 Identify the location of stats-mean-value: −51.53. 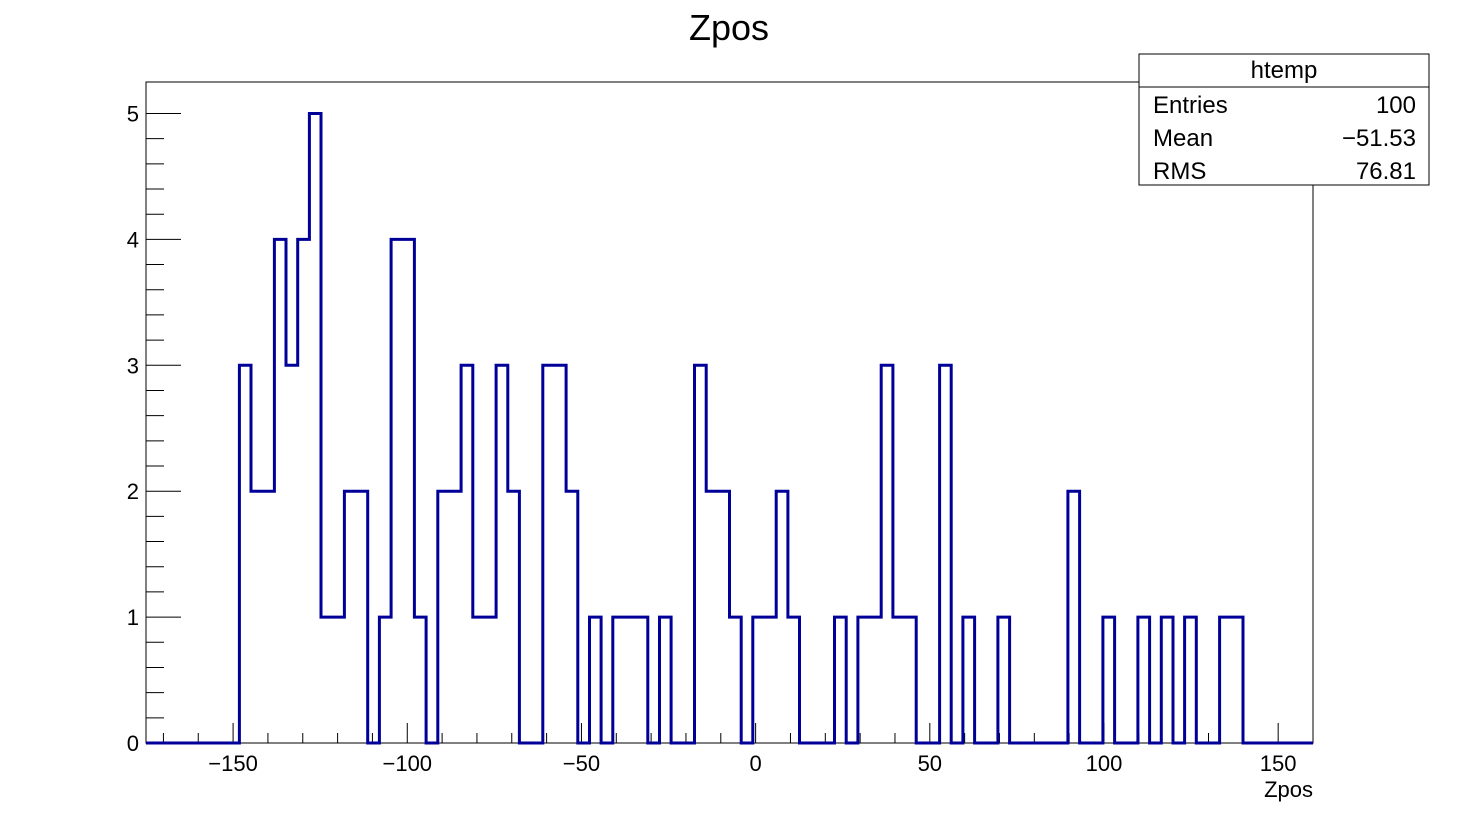
(1379, 138).